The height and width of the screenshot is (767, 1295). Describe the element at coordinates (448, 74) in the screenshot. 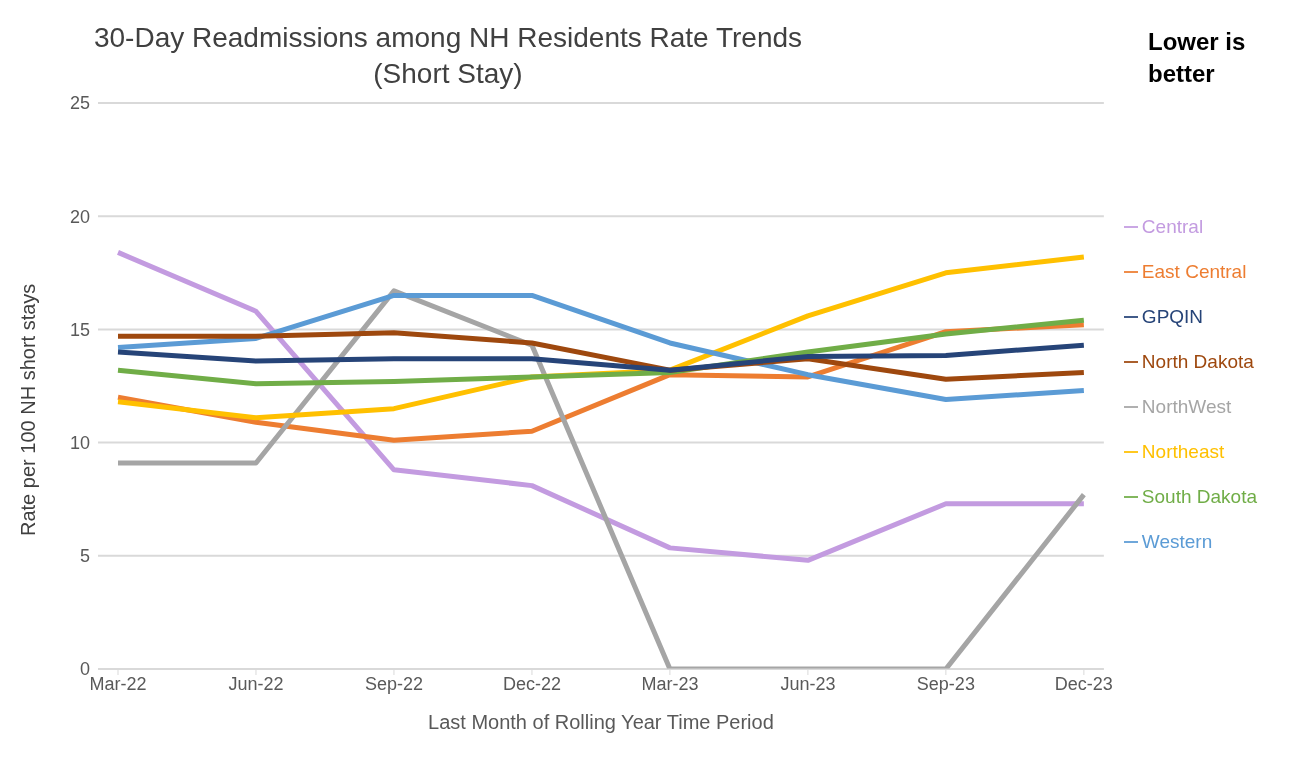

I see `chart-subtitle: (Short Stay)` at that location.